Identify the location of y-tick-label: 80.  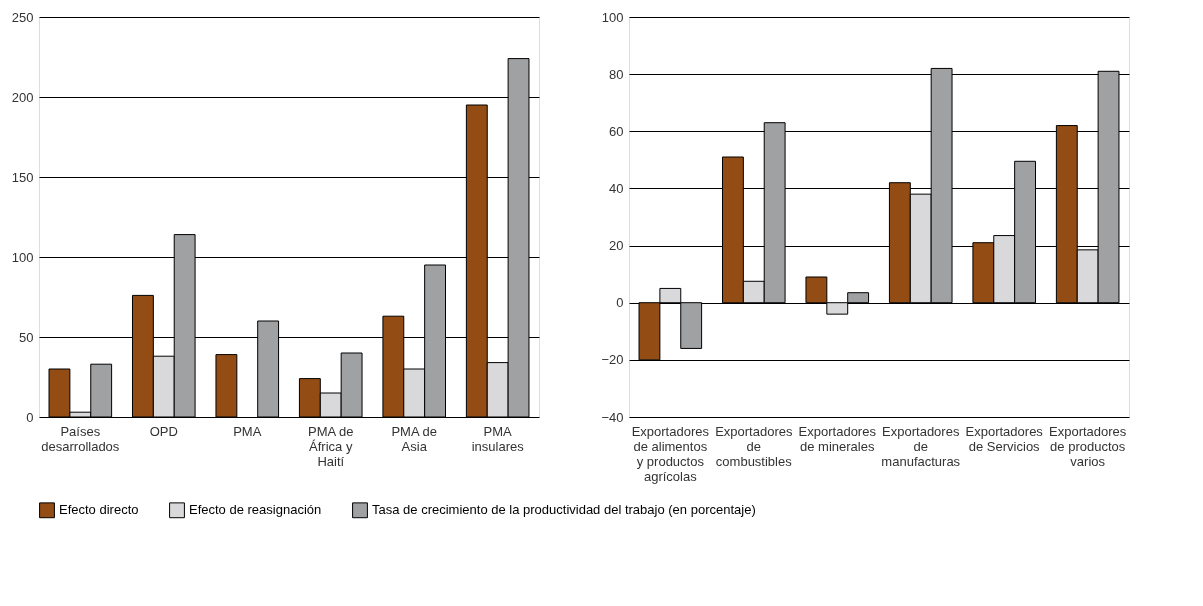
(616, 74).